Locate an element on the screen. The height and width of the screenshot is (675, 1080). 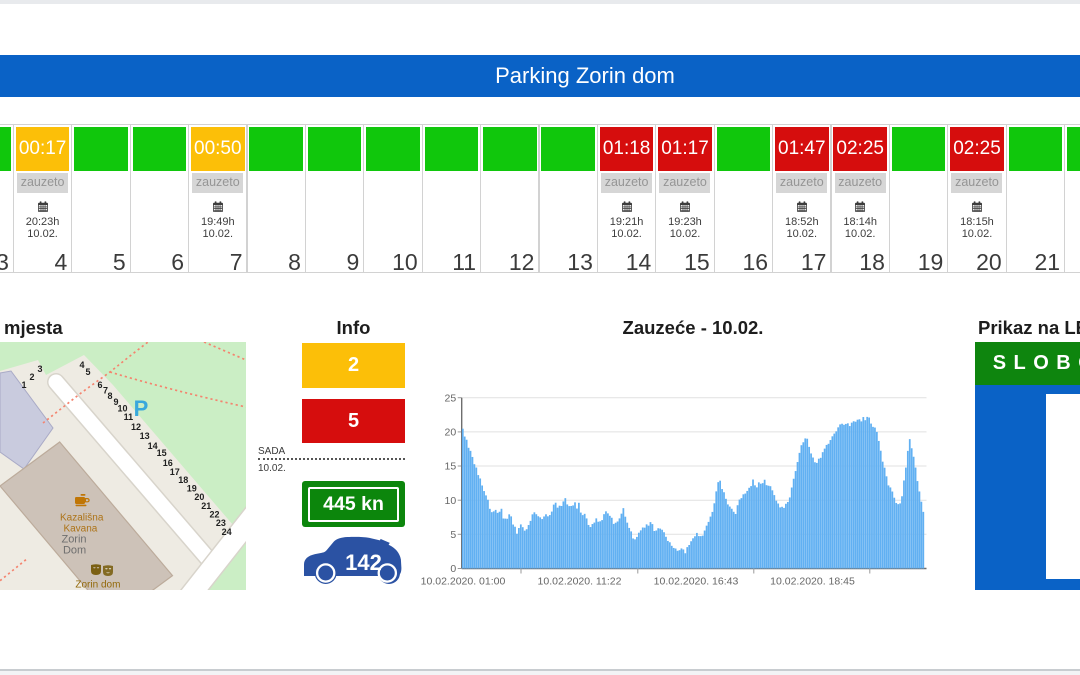
svg-text: 22 is located at coordinates (214, 515).